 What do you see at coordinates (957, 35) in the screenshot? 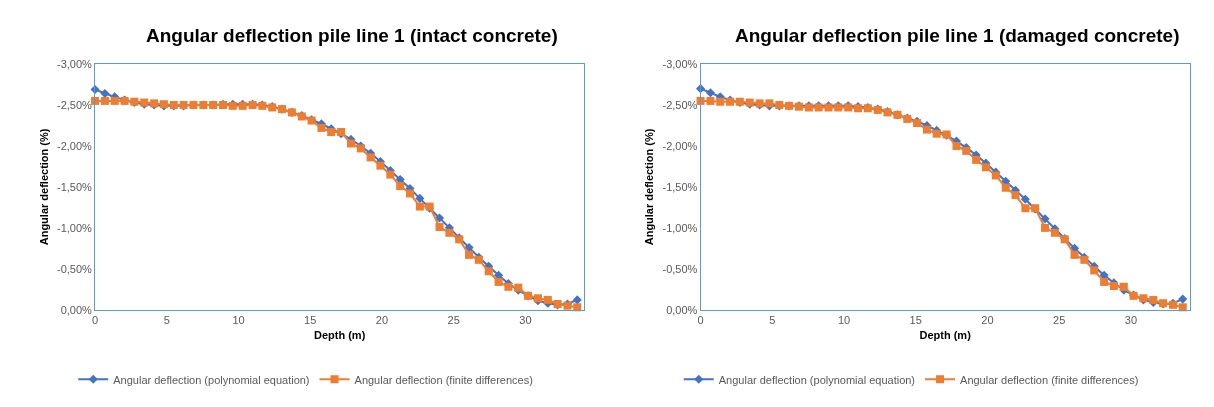
I see `chart-title: Angular deflection pile line 1 (damaged concrete)` at bounding box center [957, 35].